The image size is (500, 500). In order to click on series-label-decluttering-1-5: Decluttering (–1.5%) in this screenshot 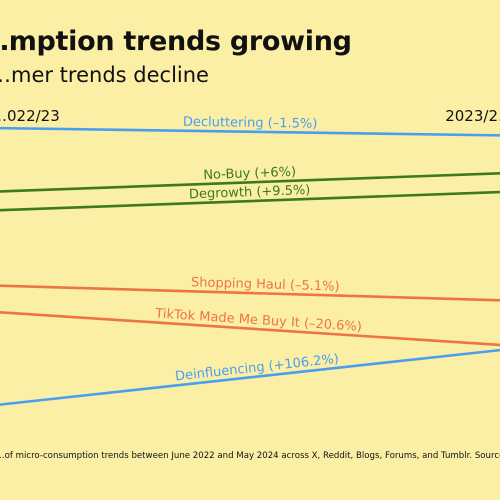, I will do `click(250, 123)`.